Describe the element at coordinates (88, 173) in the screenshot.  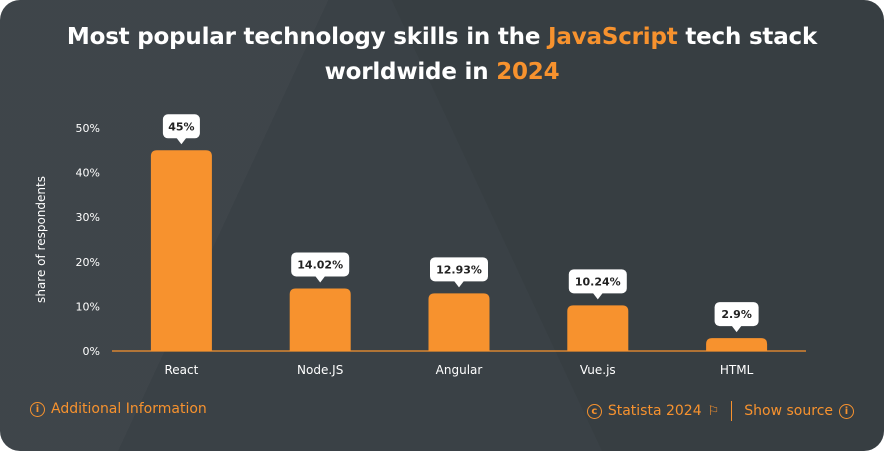
I see `y-tick-label: 40%` at that location.